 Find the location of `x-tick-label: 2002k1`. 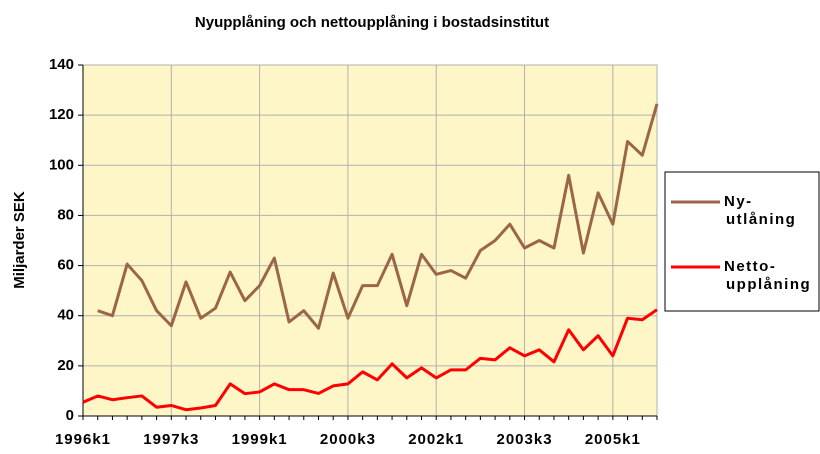

x-tick-label: 2002k1 is located at coordinates (436, 439).